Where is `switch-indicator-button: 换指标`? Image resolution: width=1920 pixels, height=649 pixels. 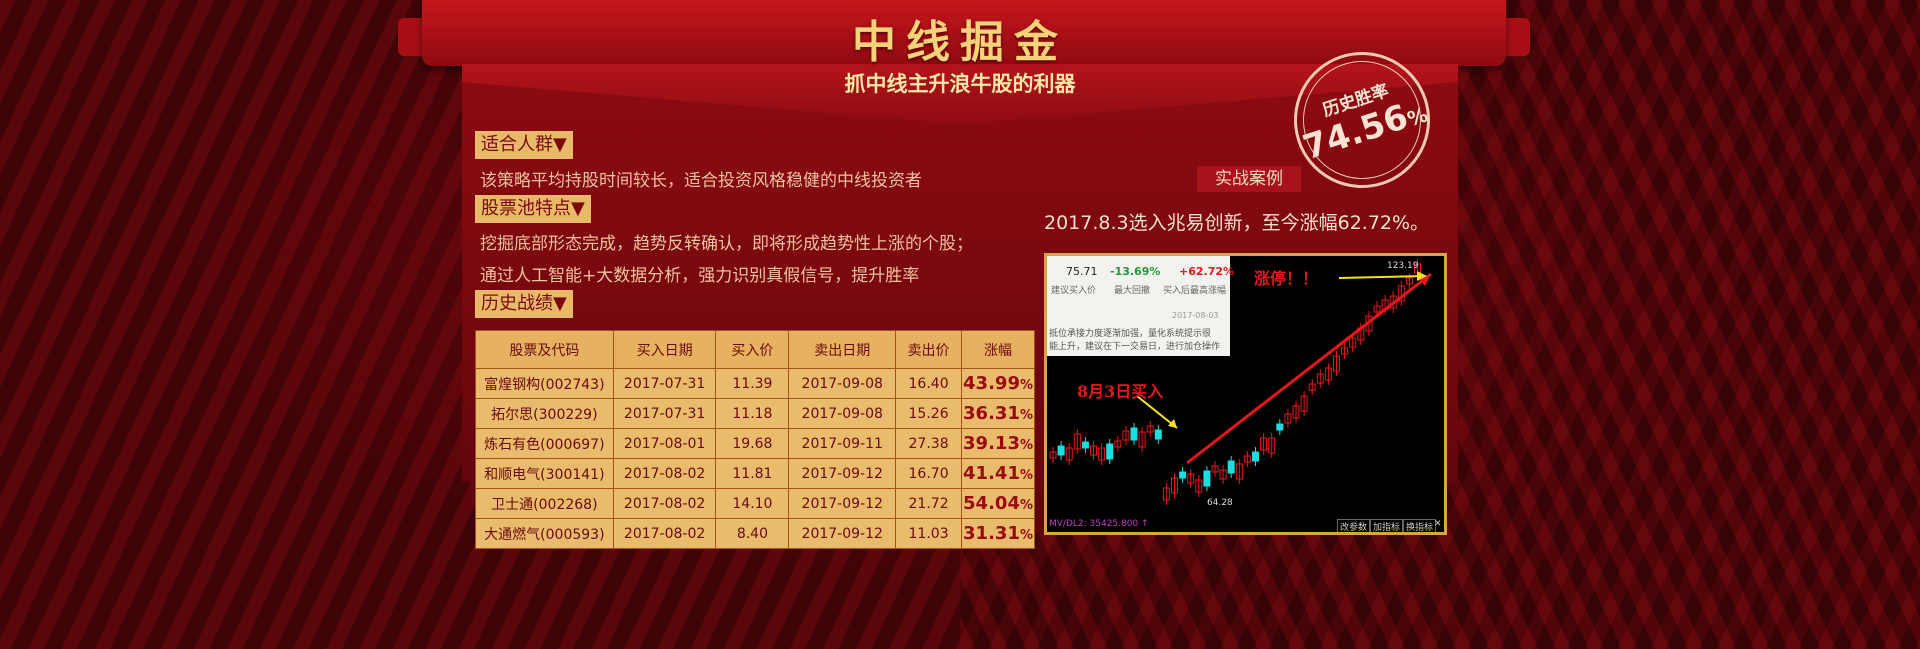
switch-indicator-button: 换指标 is located at coordinates (1420, 525).